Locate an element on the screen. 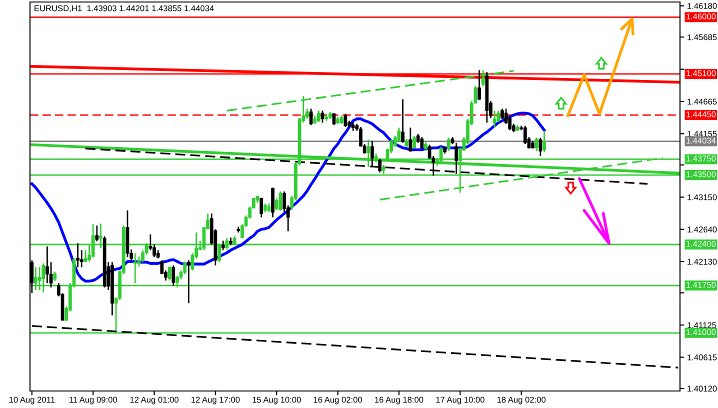 The width and height of the screenshot is (718, 408). ref-line-label: 1.44450 is located at coordinates (701, 114).